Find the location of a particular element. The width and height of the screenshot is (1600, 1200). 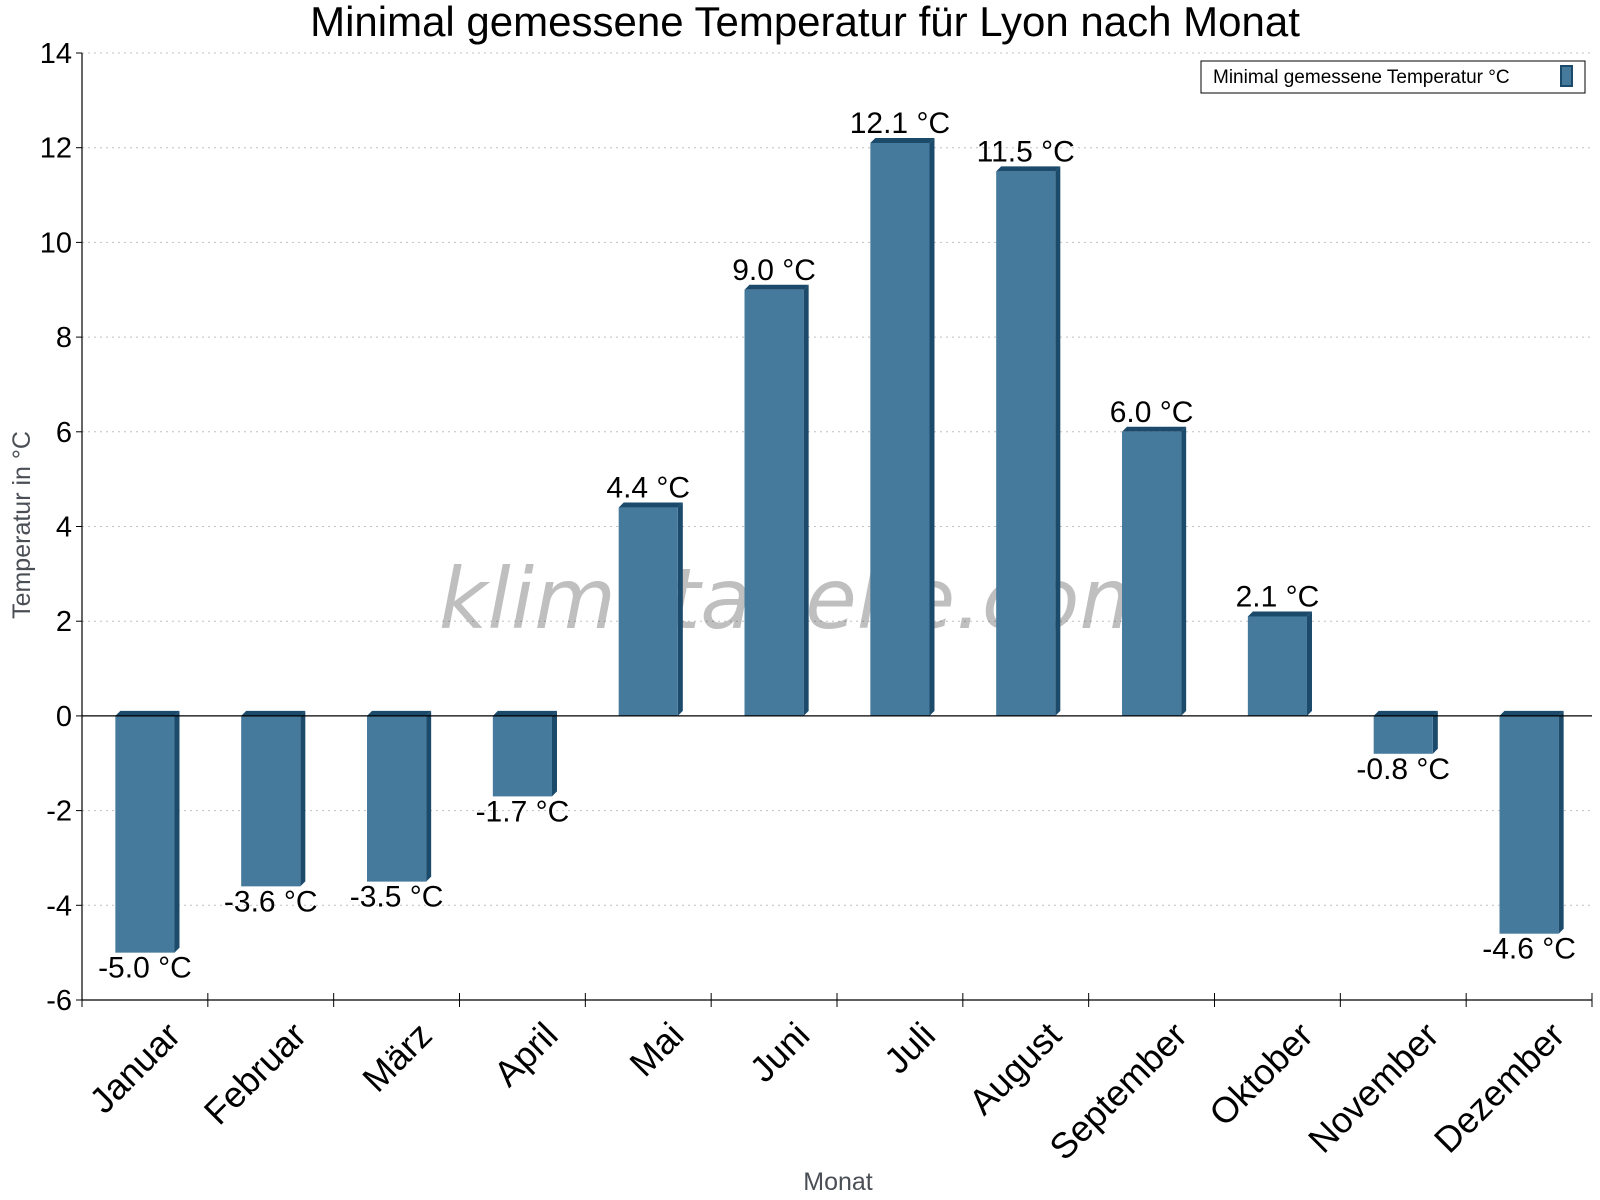

x-tick-label: April is located at coordinates (526, 1054).